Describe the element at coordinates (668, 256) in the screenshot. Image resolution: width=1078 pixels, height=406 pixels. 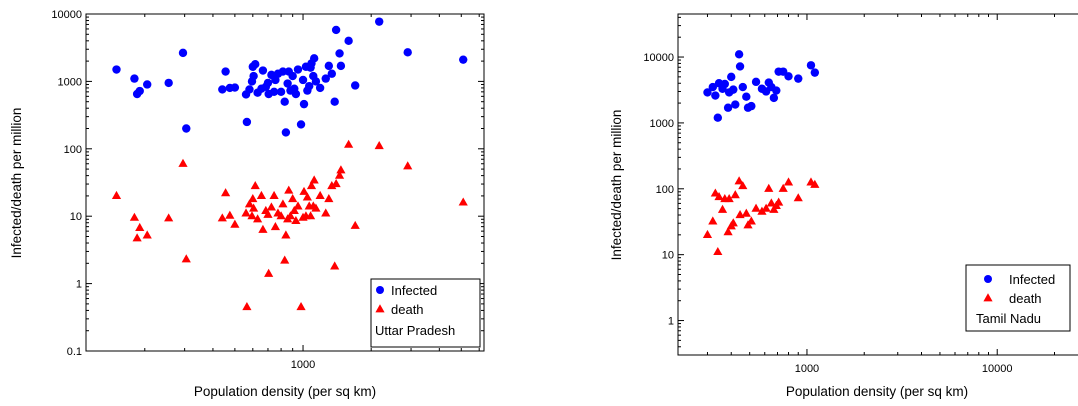
I see `y-tick-label: 10` at that location.